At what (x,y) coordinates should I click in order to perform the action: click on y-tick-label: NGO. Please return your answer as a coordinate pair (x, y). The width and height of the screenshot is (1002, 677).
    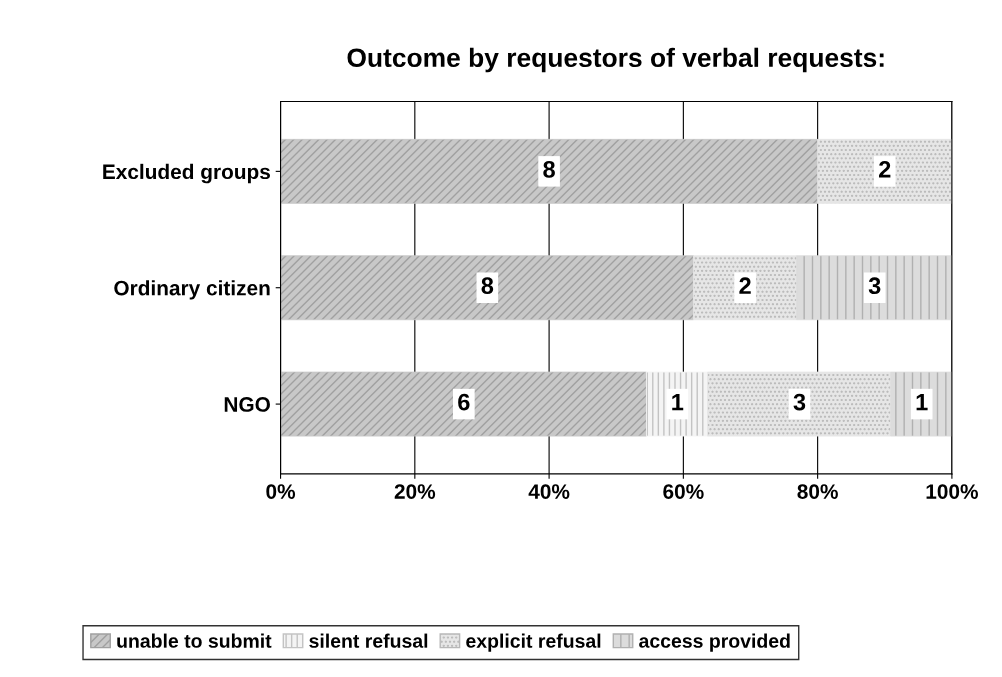
    Looking at the image, I should click on (247, 404).